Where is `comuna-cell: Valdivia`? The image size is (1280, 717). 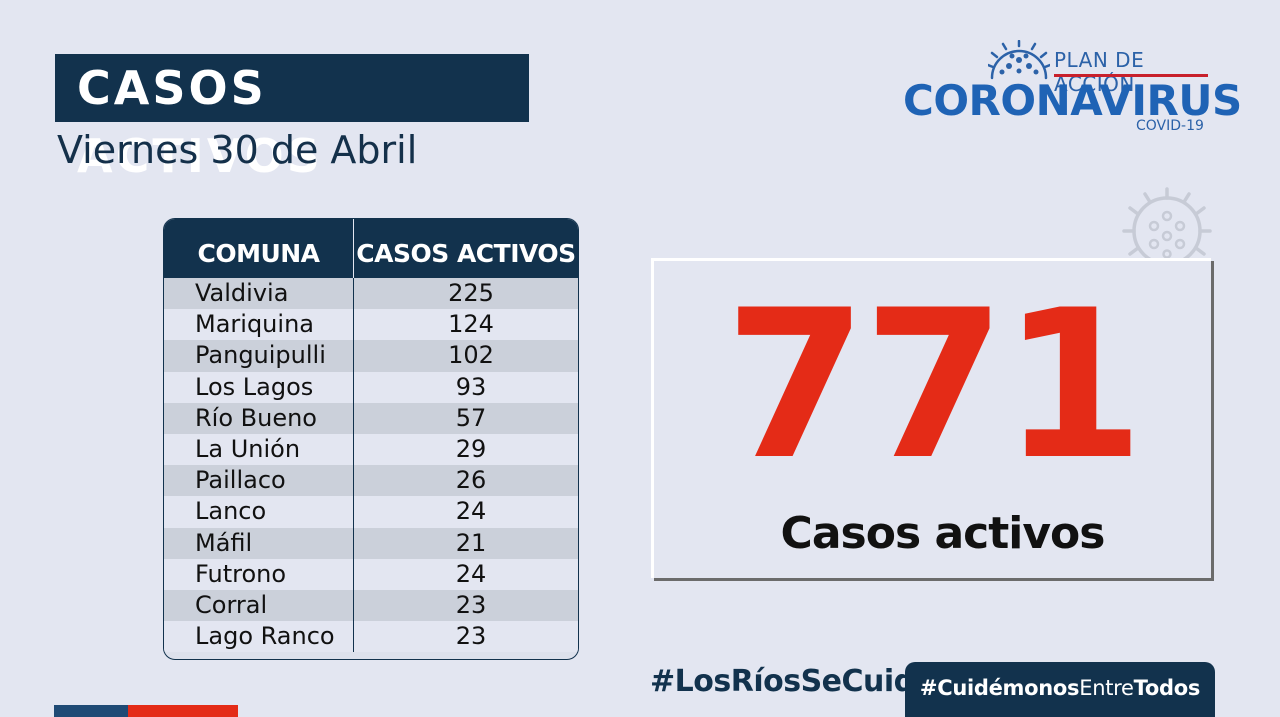 comuna-cell: Valdivia is located at coordinates (259, 294).